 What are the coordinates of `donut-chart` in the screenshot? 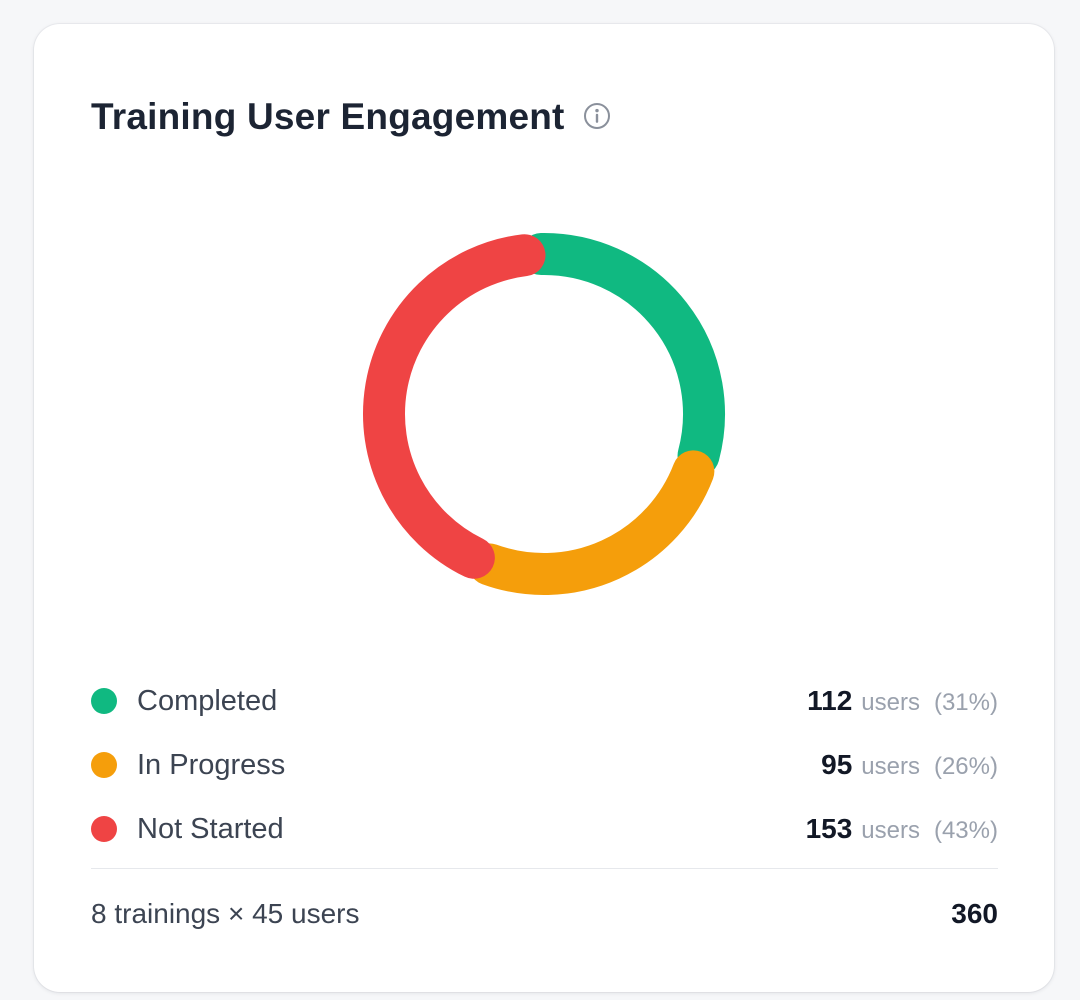 It's located at (544, 414).